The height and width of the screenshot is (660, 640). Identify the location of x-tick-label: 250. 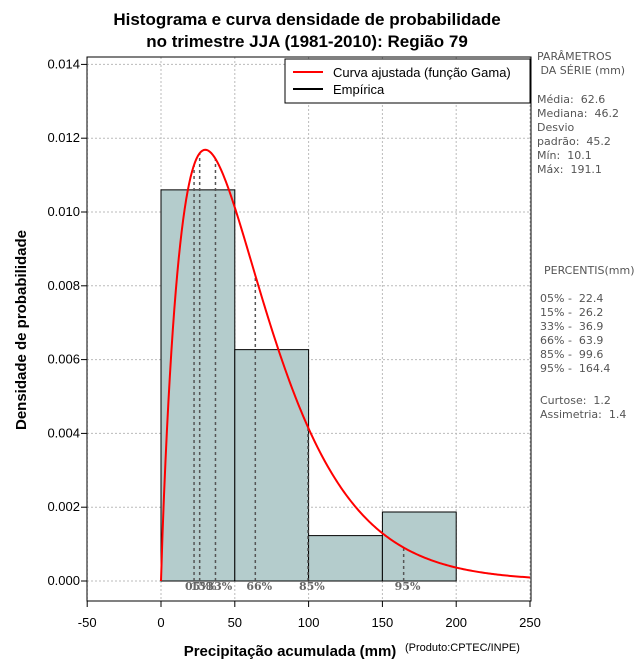
(530, 622).